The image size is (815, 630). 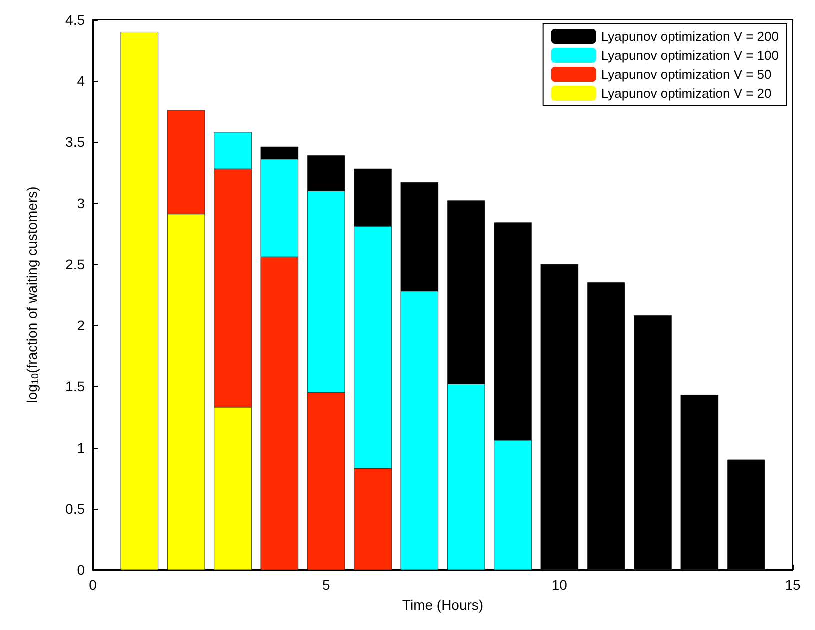 I want to click on y-tick-label: 0.5, so click(x=76, y=508).